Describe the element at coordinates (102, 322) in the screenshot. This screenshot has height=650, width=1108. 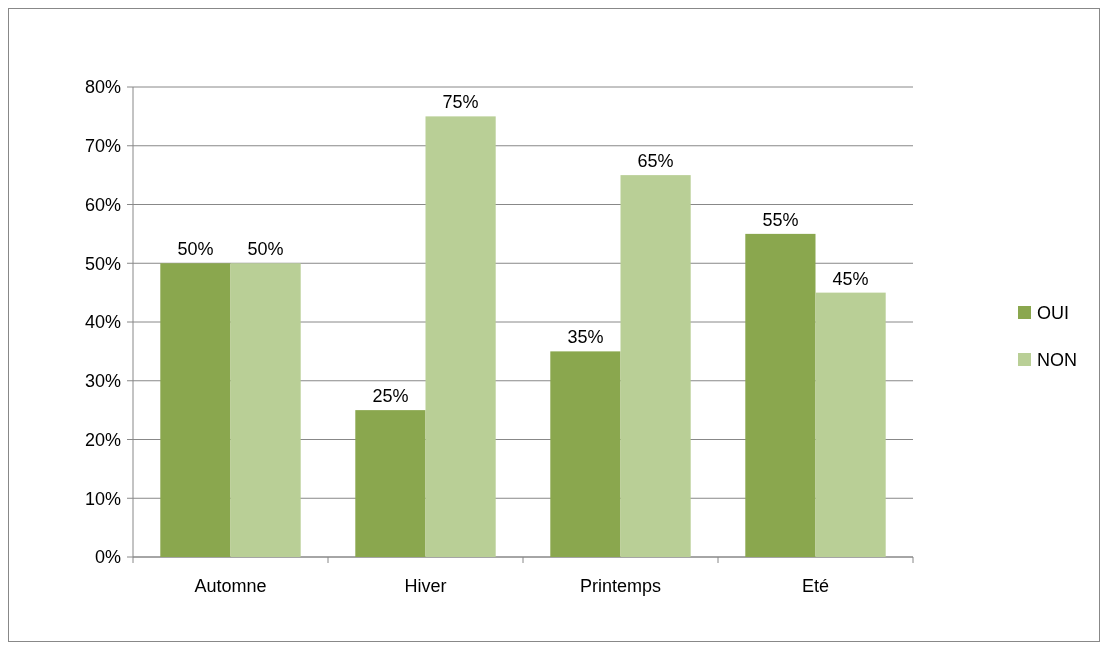
I see `y-tick-label: 40%` at that location.